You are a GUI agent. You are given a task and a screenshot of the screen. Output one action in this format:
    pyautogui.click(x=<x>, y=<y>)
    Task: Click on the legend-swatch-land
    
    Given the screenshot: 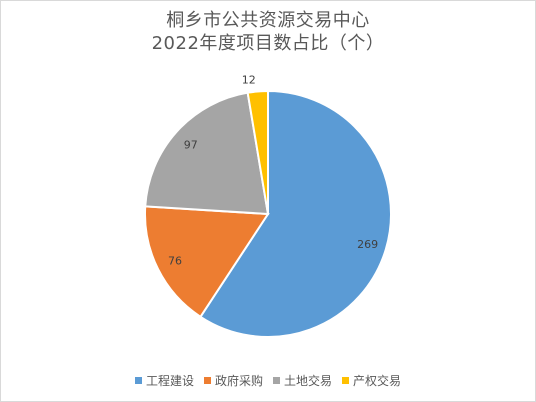 What is the action you would take?
    pyautogui.click(x=276, y=380)
    